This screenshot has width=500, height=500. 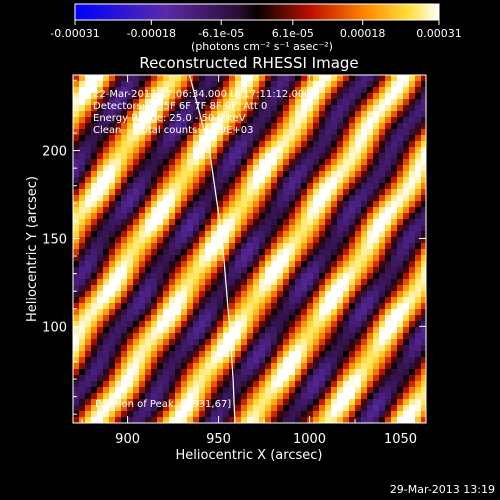 I want to click on x-axis-label: Heliocentric X (arcsec), so click(x=249, y=455).